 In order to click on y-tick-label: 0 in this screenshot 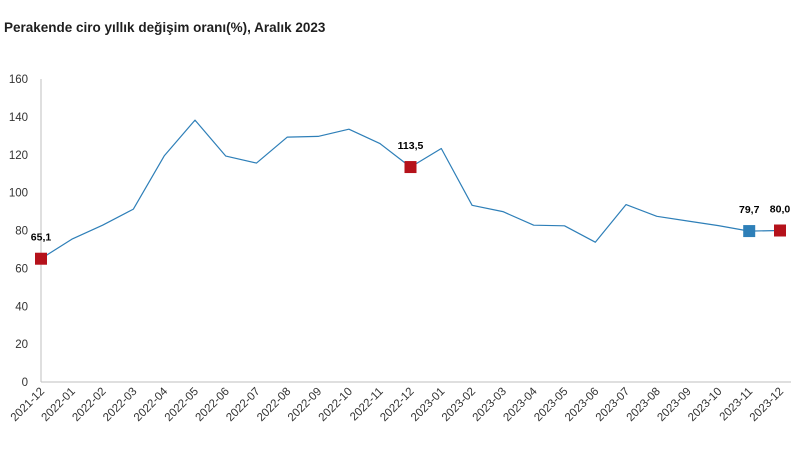, I will do `click(25, 383)`.